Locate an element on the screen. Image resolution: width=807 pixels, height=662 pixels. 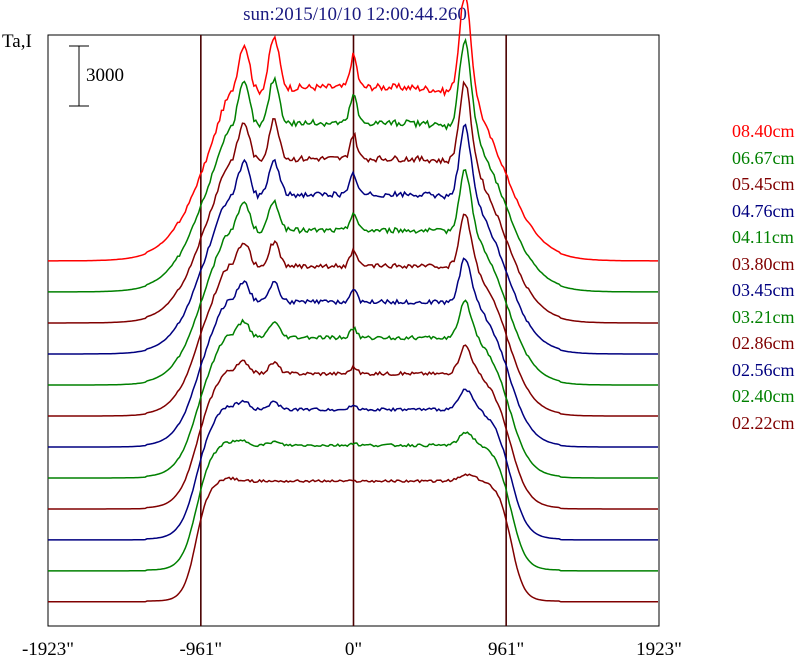
legend-item: 02.86cm is located at coordinates (763, 343).